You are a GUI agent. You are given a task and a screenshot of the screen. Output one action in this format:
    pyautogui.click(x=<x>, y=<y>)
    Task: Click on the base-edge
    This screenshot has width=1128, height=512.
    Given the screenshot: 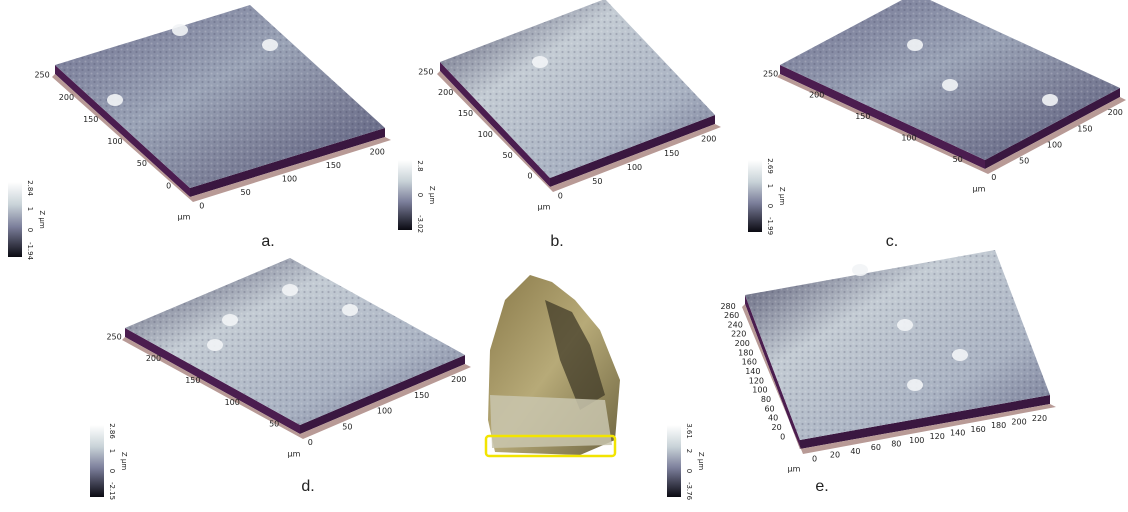 What is the action you would take?
    pyautogui.click(x=951, y=124)
    